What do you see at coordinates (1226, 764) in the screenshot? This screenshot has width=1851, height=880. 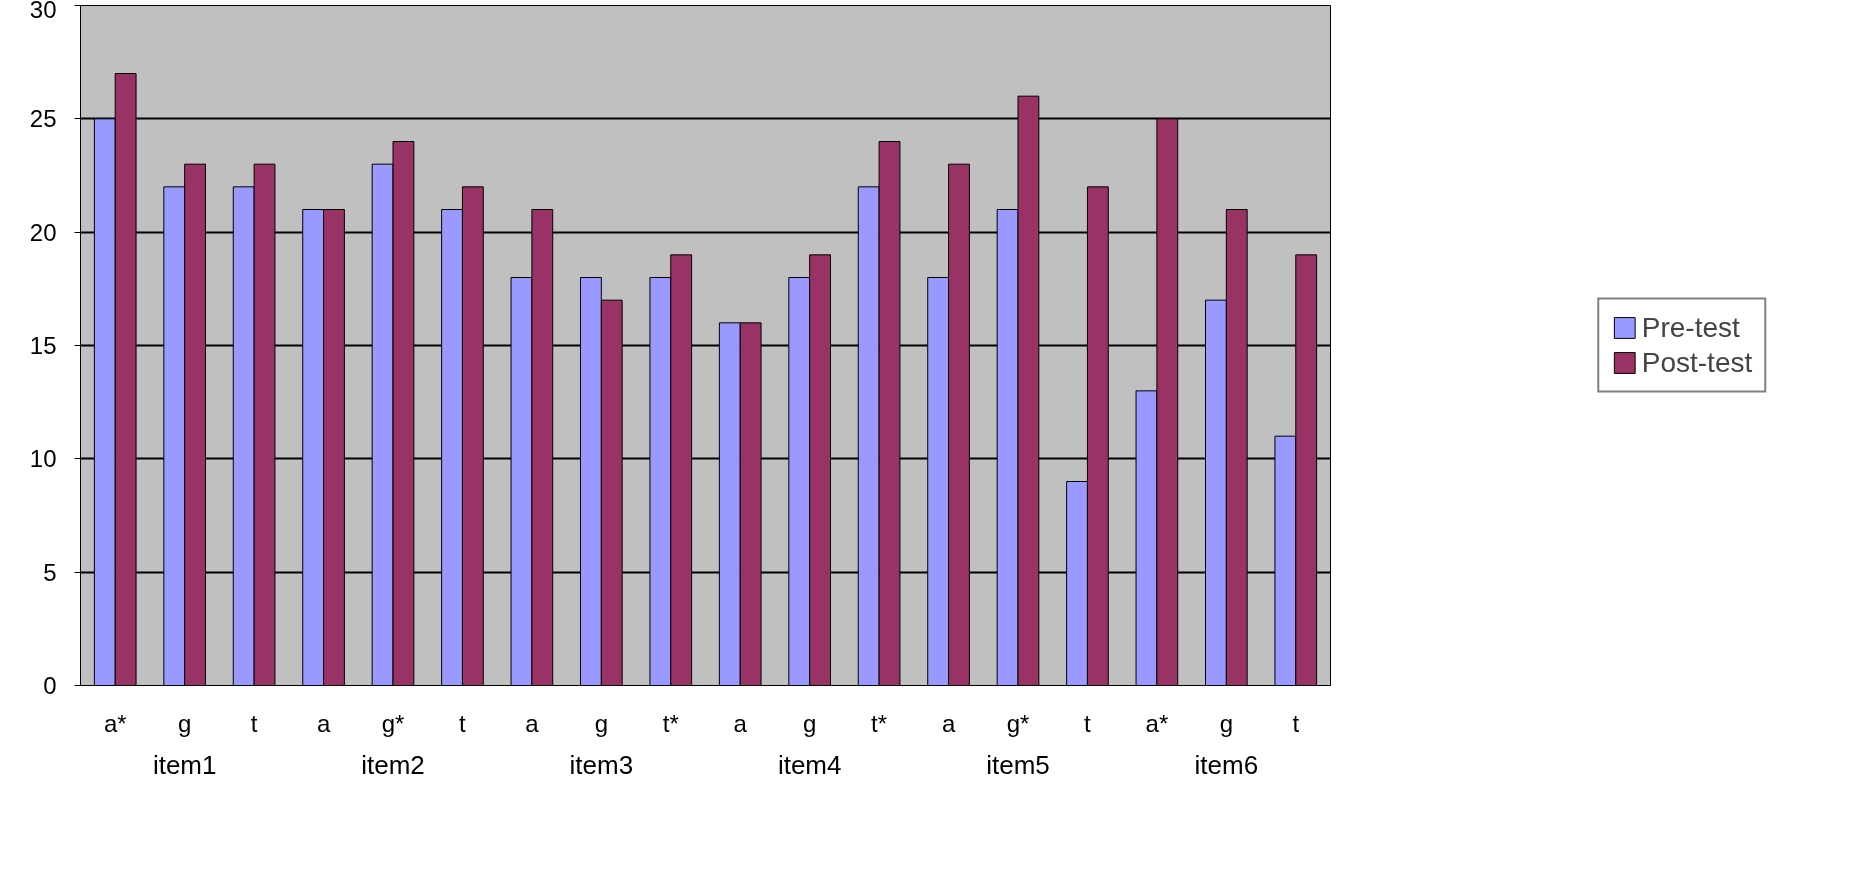 I see `text: item6` at bounding box center [1226, 764].